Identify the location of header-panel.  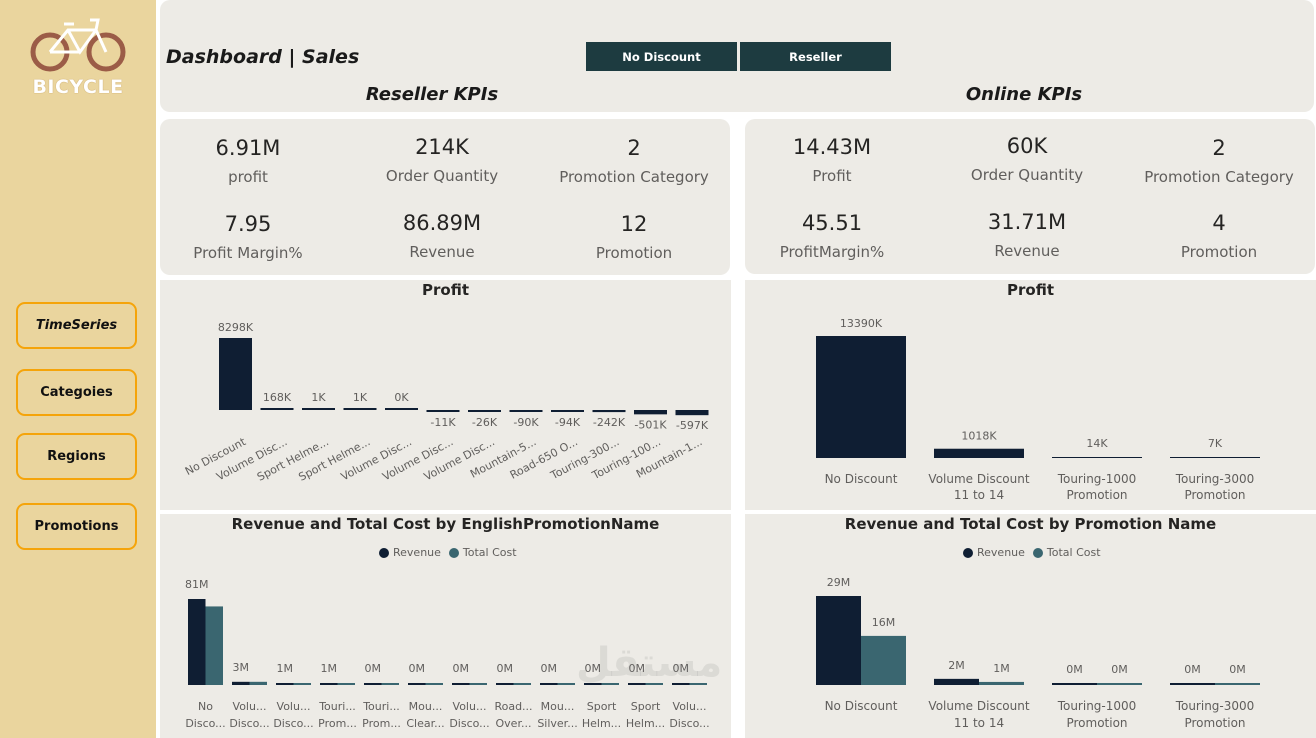
(737, 56).